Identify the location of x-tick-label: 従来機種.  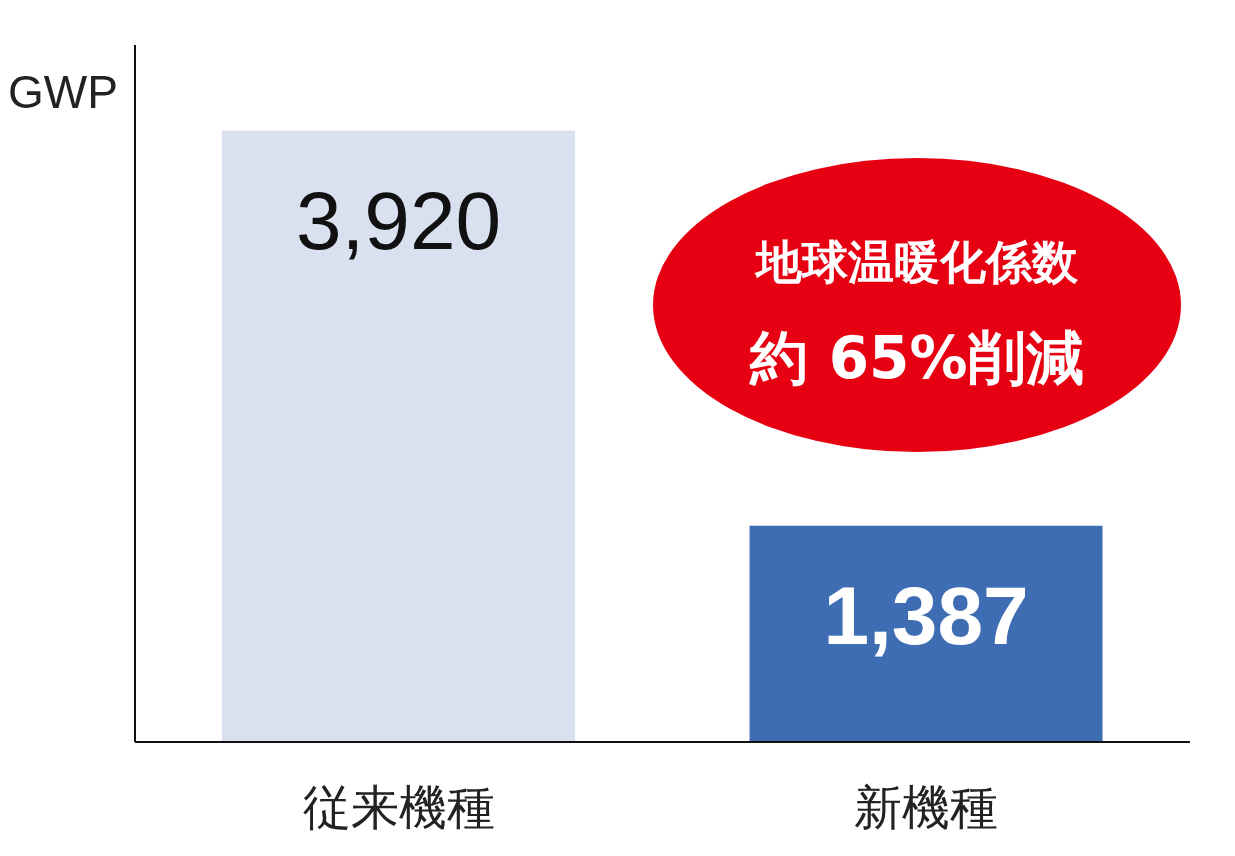
(398, 807).